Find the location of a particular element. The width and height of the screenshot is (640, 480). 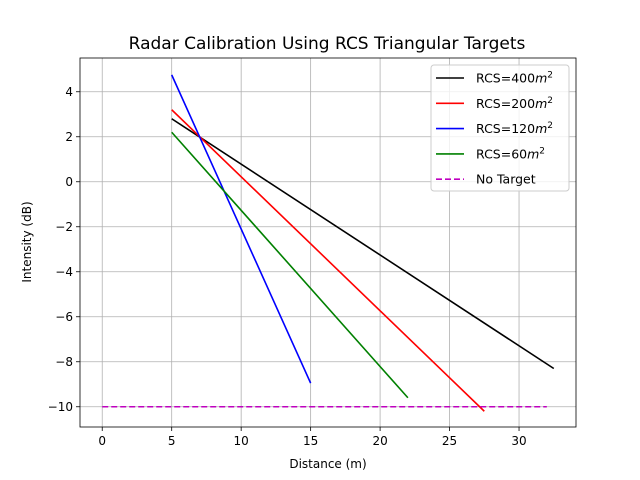

x-tick-label: 20 is located at coordinates (379, 441).